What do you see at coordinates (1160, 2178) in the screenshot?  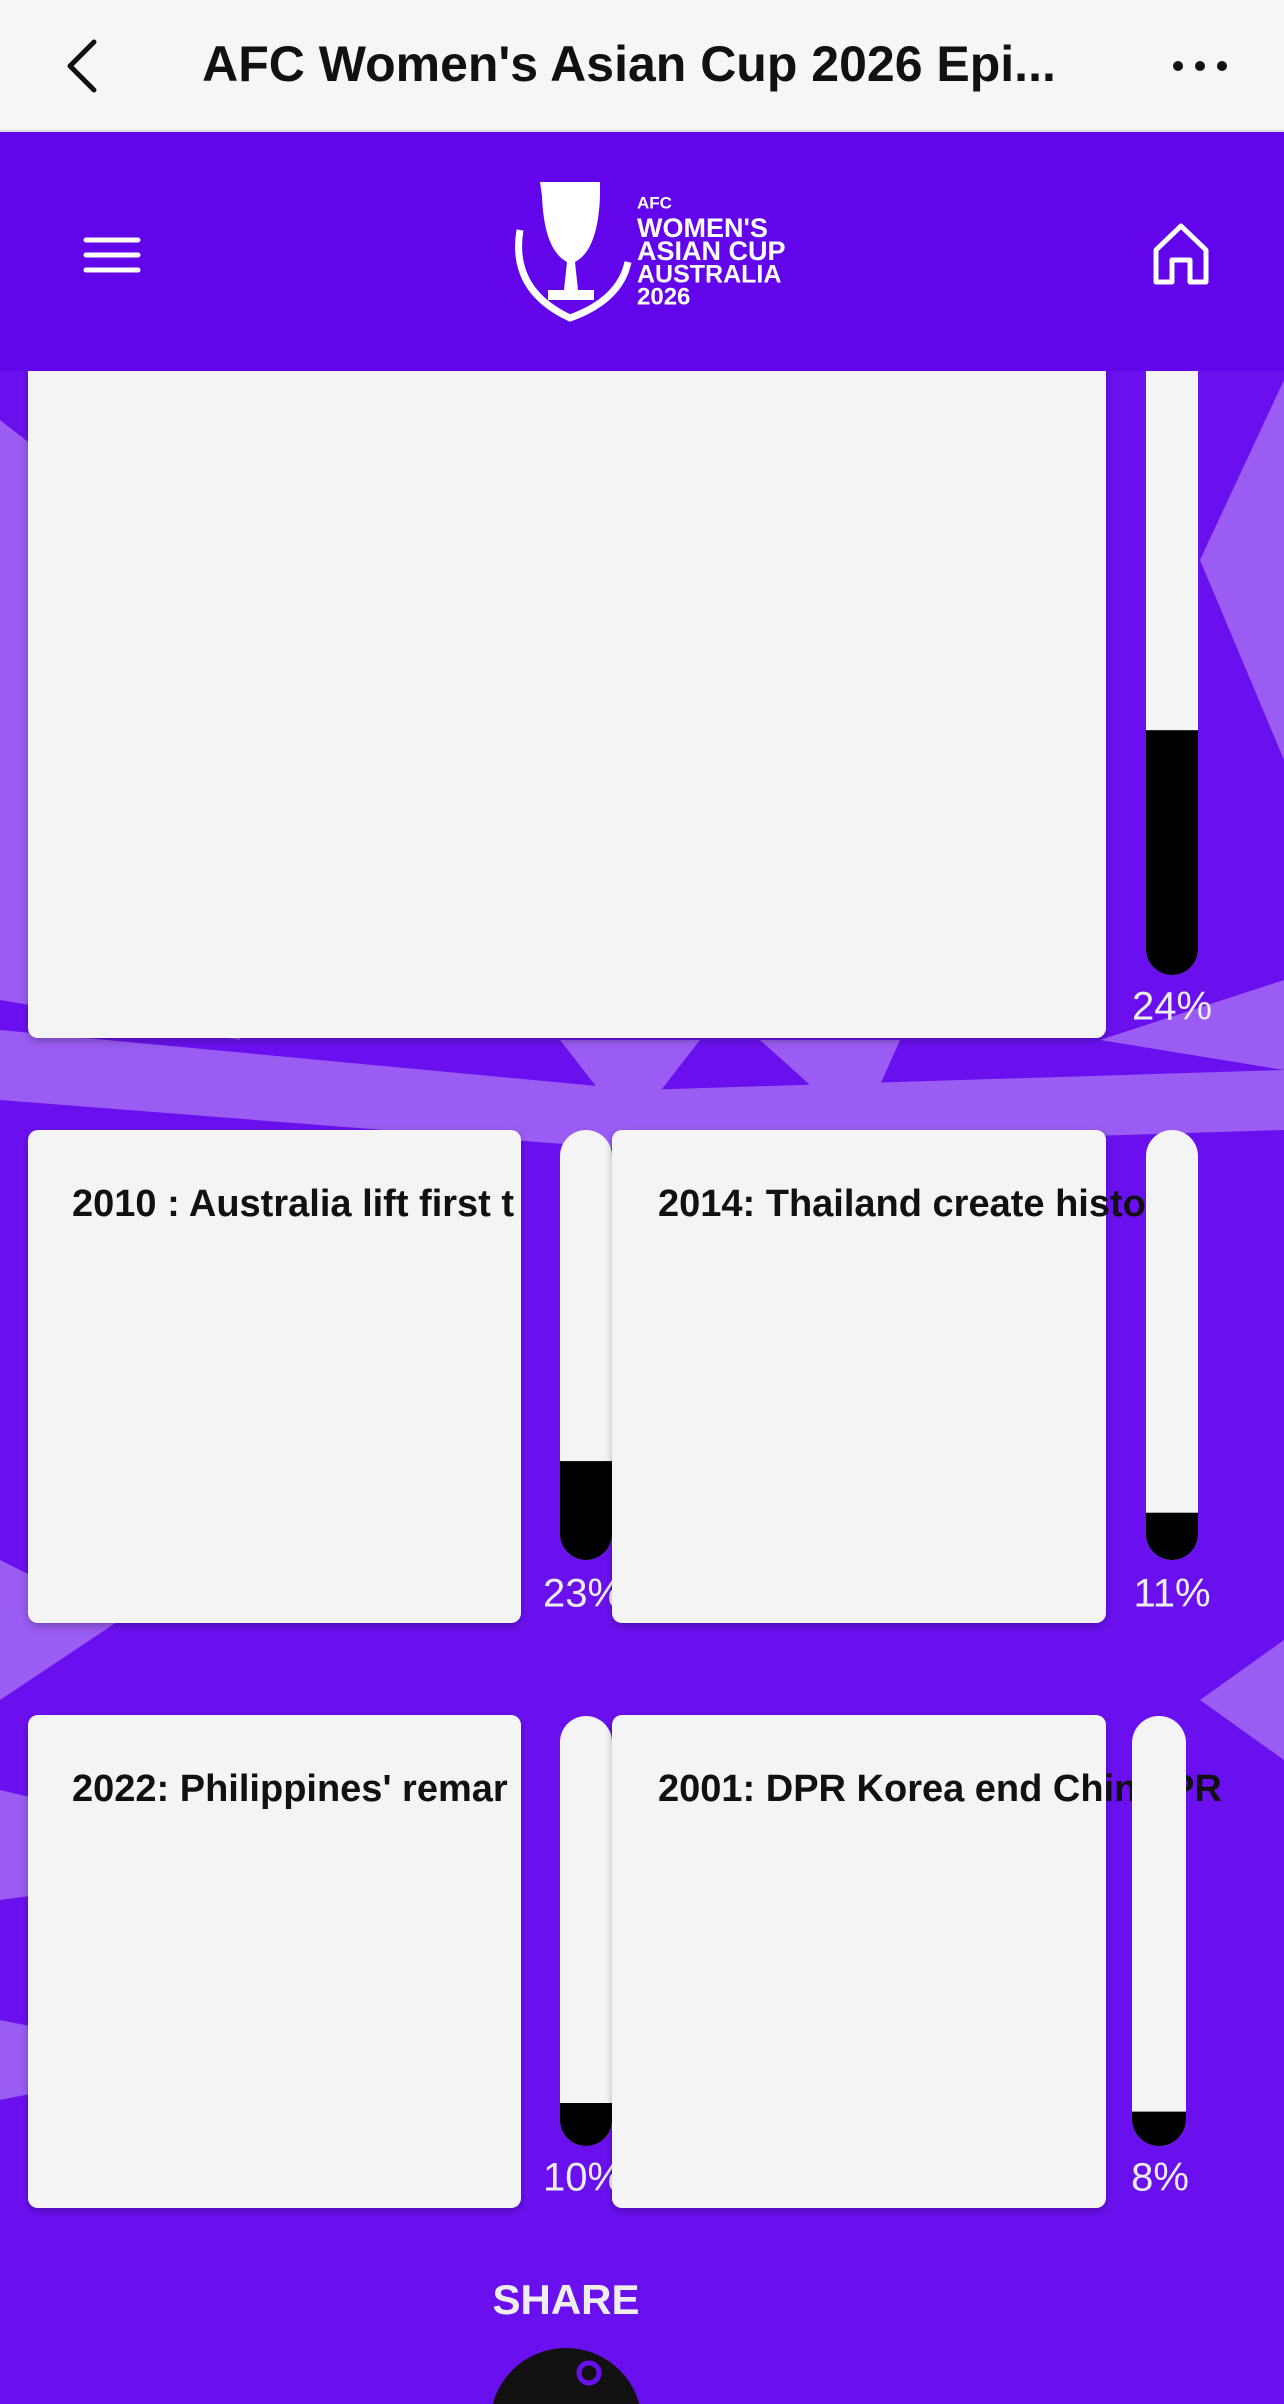 I see `result-percent: 8%` at bounding box center [1160, 2178].